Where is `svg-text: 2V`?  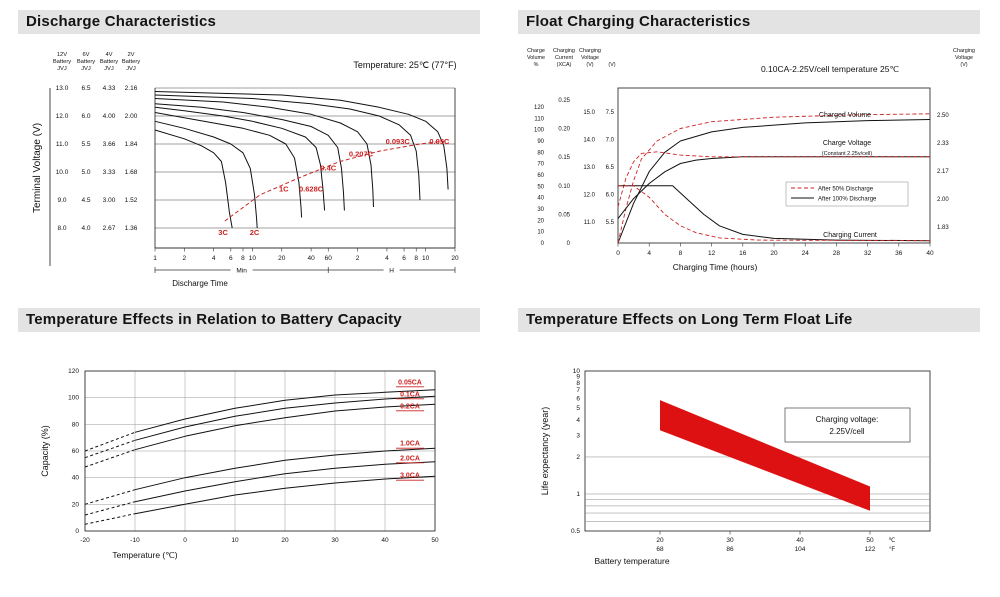 svg-text: 2V is located at coordinates (130, 55).